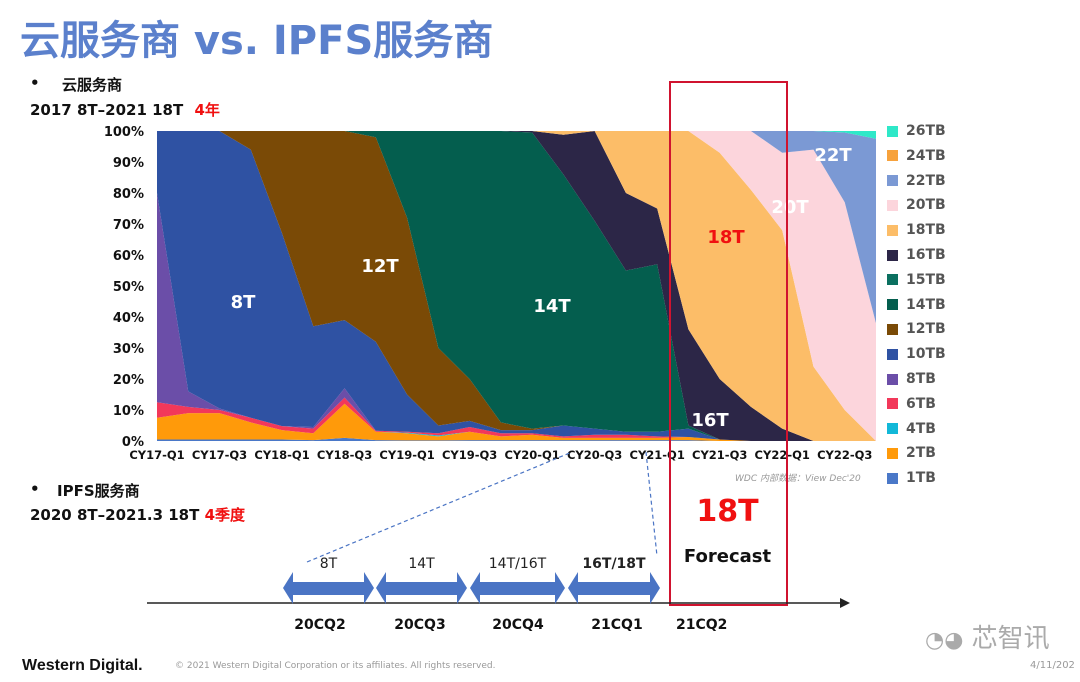 This screenshot has height=682, width=1080. I want to click on legend-label: 12TB, so click(926, 329).